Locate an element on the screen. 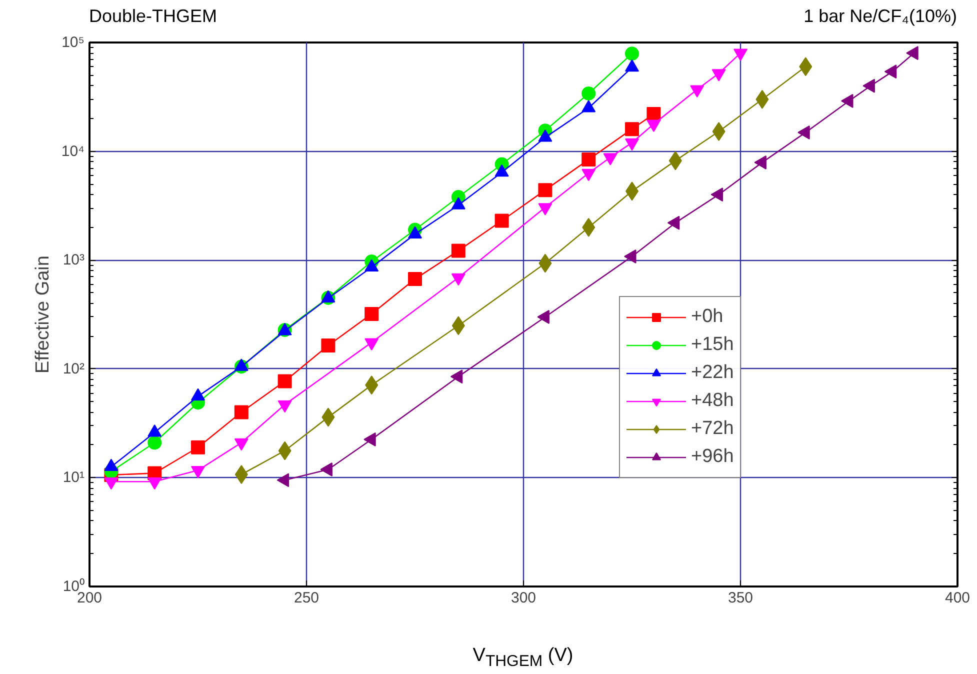 This screenshot has width=977, height=674. y-axis-title: Effective Gain is located at coordinates (43, 315).